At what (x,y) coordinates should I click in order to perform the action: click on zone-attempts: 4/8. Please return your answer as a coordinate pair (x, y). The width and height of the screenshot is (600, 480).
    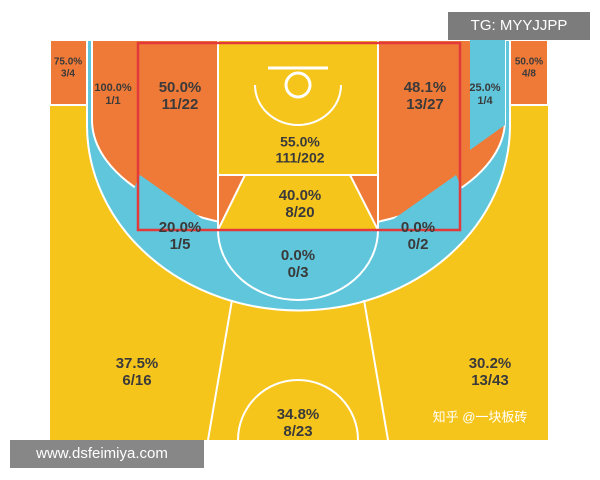
    Looking at the image, I should click on (529, 74).